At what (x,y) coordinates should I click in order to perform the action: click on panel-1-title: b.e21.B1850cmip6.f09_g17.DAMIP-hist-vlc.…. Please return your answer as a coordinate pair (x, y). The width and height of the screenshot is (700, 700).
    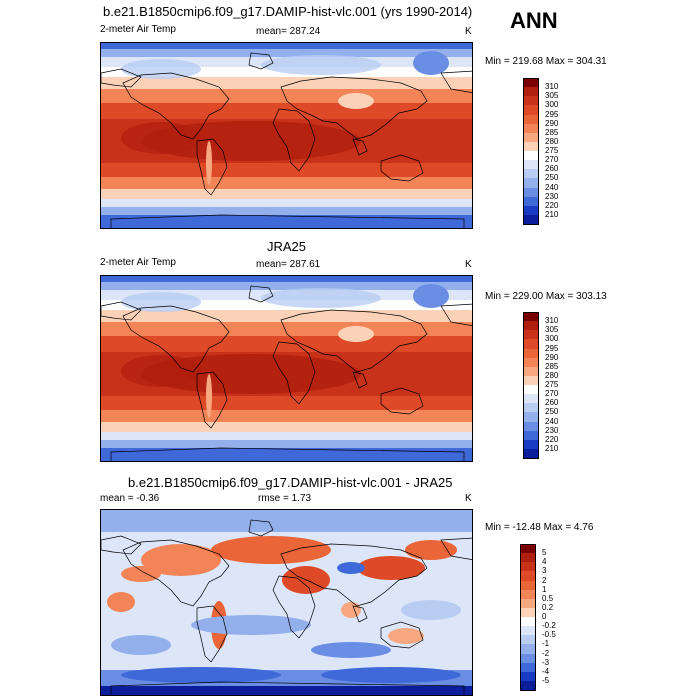
    Looking at the image, I should click on (288, 11).